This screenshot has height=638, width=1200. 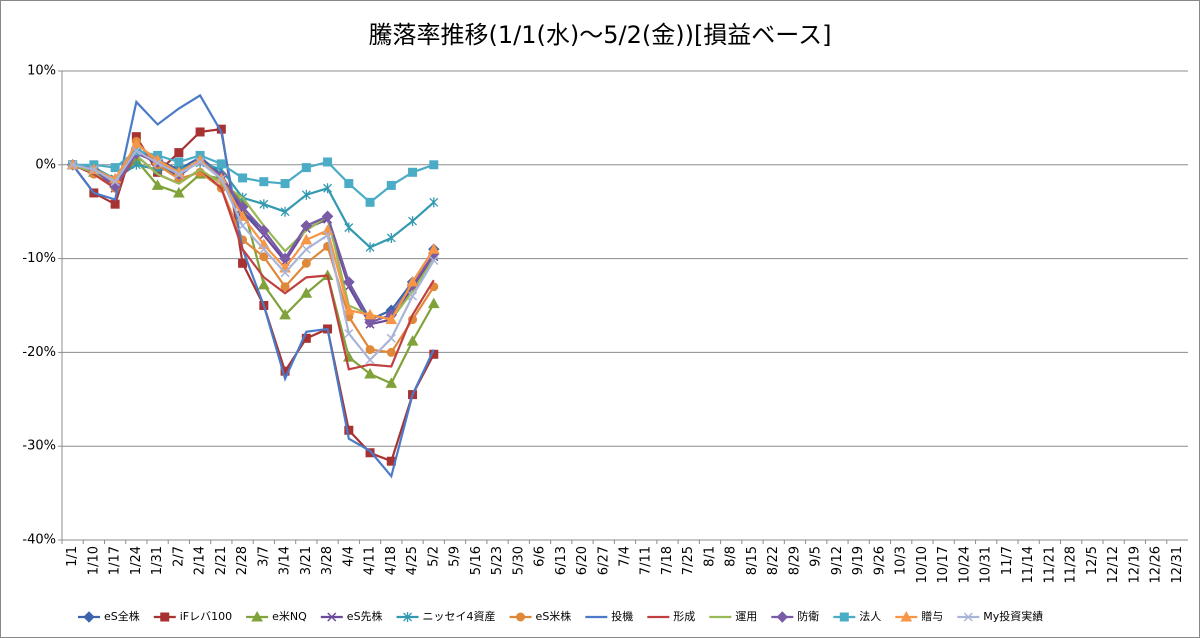 What do you see at coordinates (964, 564) in the screenshot?
I see `x-tick-label: 10/24` at bounding box center [964, 564].